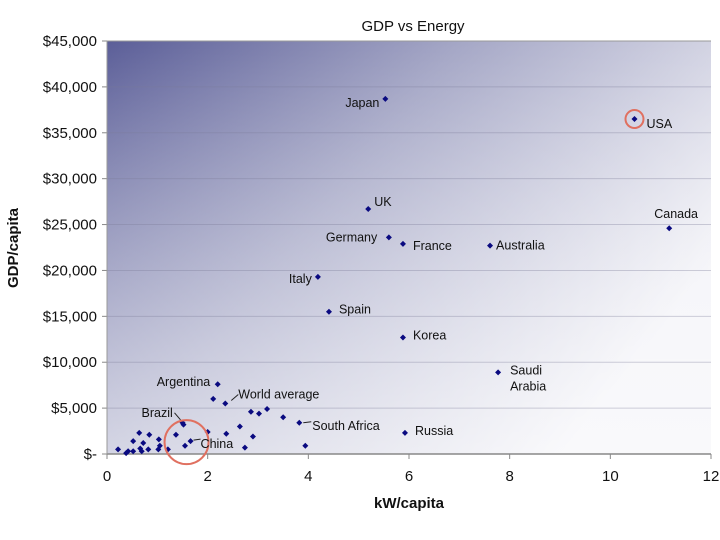  I want to click on y-tick-label: $35,000, so click(70, 133).